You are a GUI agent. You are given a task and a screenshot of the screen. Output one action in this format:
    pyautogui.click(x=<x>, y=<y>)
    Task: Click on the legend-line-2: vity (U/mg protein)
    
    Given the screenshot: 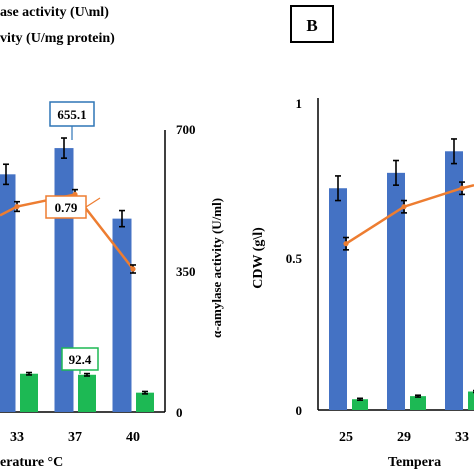 What is the action you would take?
    pyautogui.click(x=57, y=38)
    